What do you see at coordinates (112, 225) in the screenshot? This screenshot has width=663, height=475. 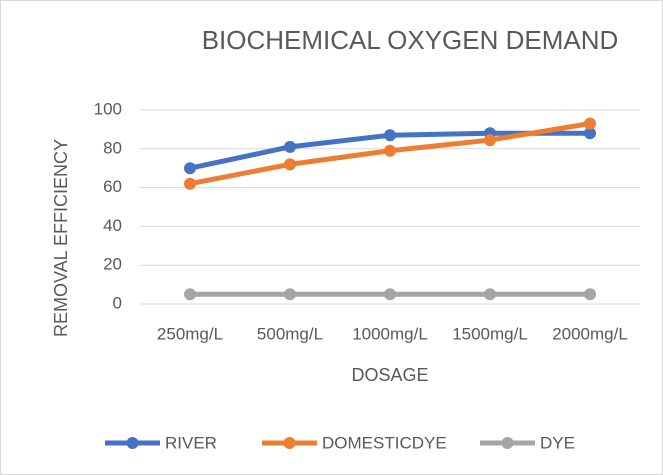 I see `y-tick-label: 40` at bounding box center [112, 225].